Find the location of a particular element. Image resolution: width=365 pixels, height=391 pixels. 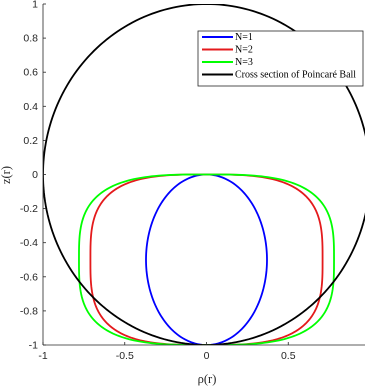

y-axis-title: z(r) is located at coordinates (6, 175).